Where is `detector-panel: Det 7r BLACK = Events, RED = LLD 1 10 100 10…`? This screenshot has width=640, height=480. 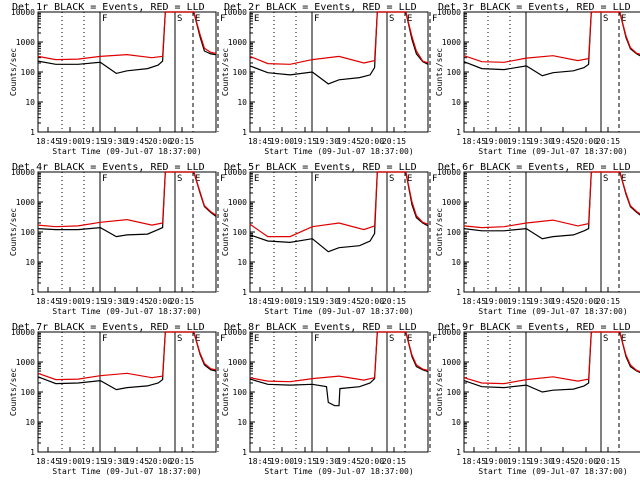 detector-panel: Det 7r BLACK = Events, RED = LLD 1 10 100 10… is located at coordinates (117, 399).